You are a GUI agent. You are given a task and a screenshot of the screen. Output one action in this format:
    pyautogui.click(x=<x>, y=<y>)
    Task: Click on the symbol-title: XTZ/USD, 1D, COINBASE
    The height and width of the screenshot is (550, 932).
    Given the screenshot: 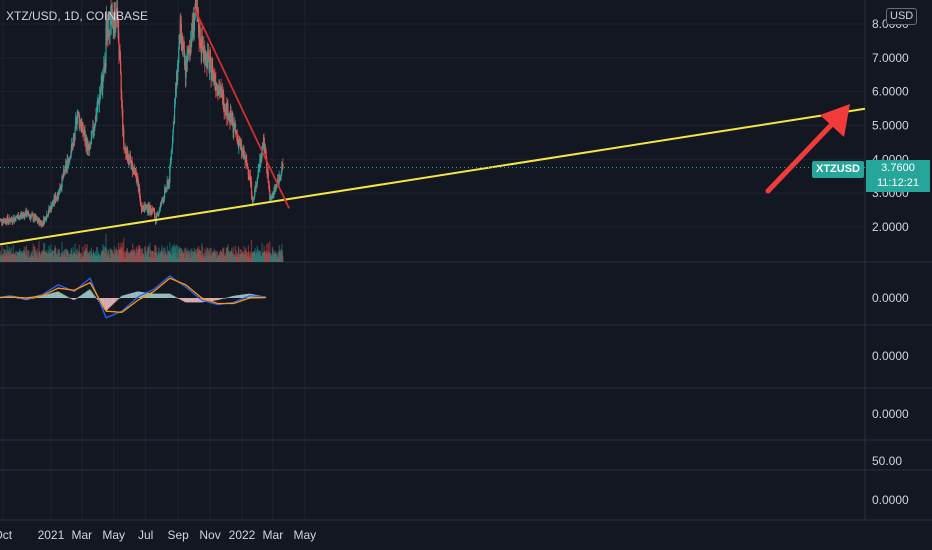 What is the action you would take?
    pyautogui.click(x=77, y=16)
    